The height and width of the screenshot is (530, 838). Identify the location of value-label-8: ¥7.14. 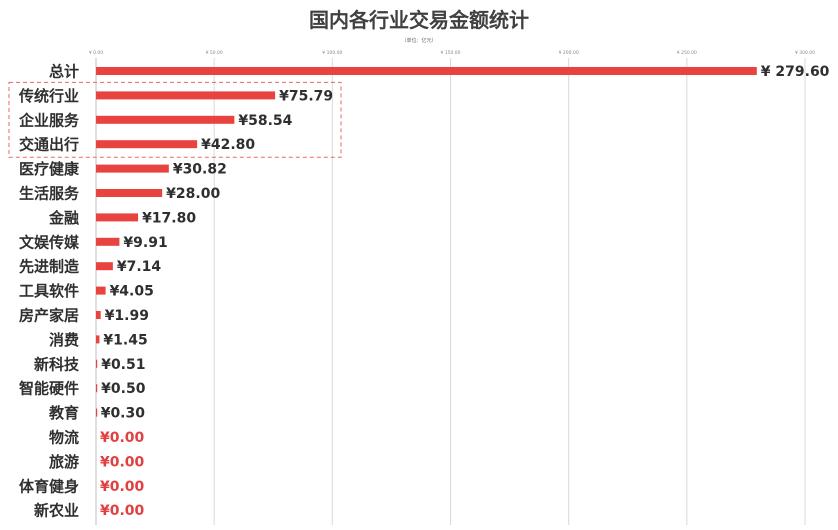
(139, 267).